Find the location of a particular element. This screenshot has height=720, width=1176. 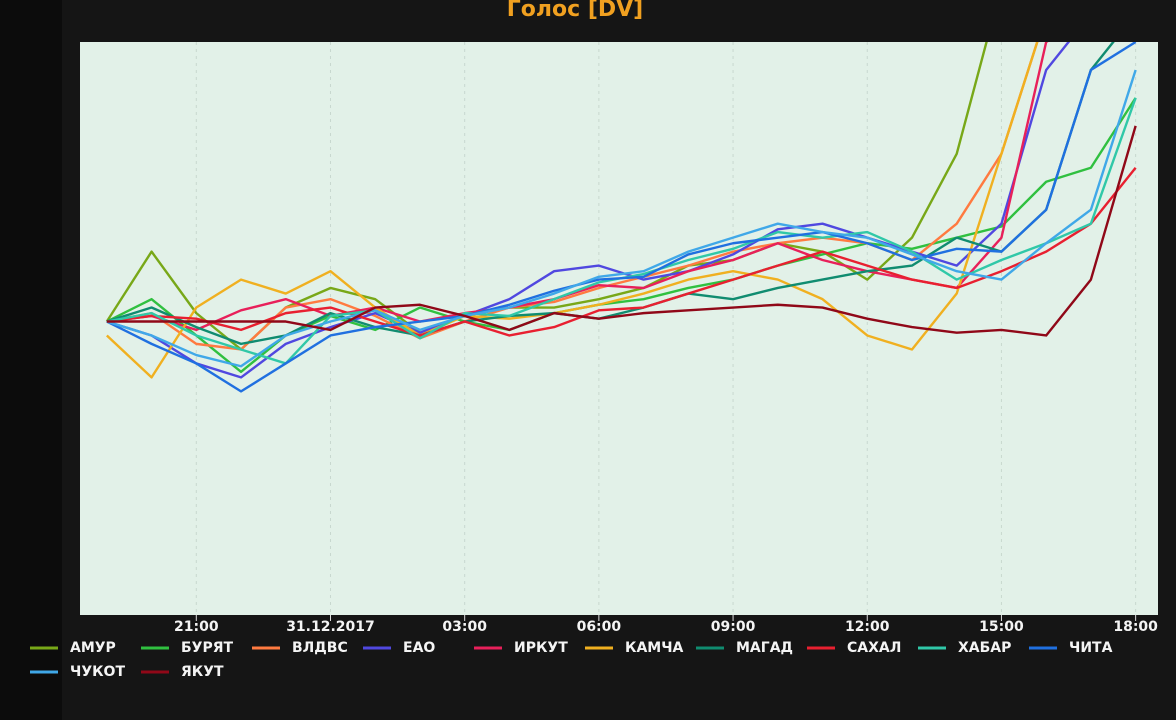

legend-label: ЯКУТ is located at coordinates (202, 672).